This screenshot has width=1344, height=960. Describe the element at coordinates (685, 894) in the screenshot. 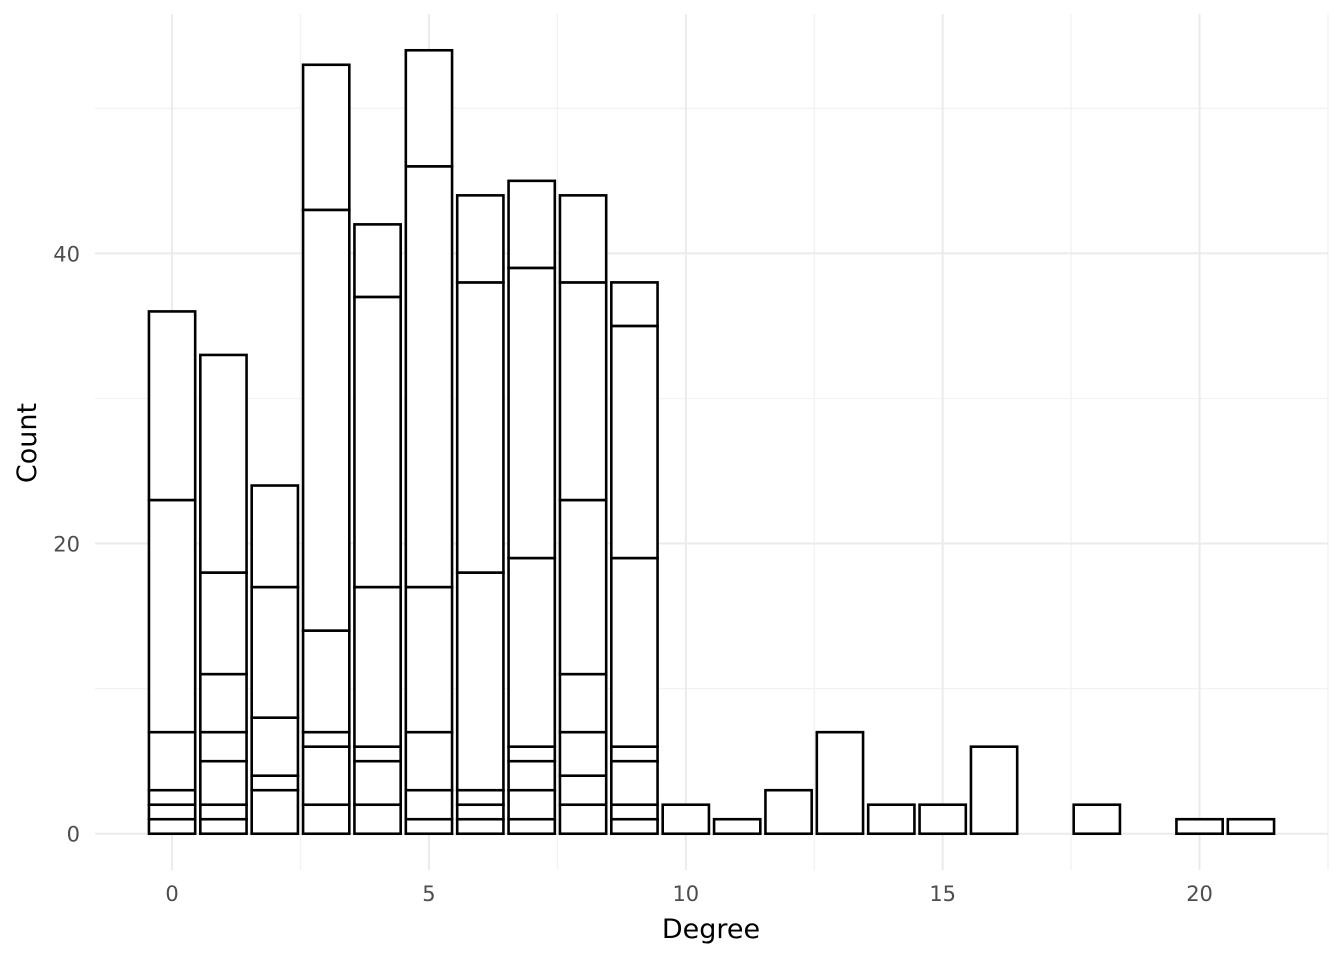

I see `x-tick-label: 10` at that location.